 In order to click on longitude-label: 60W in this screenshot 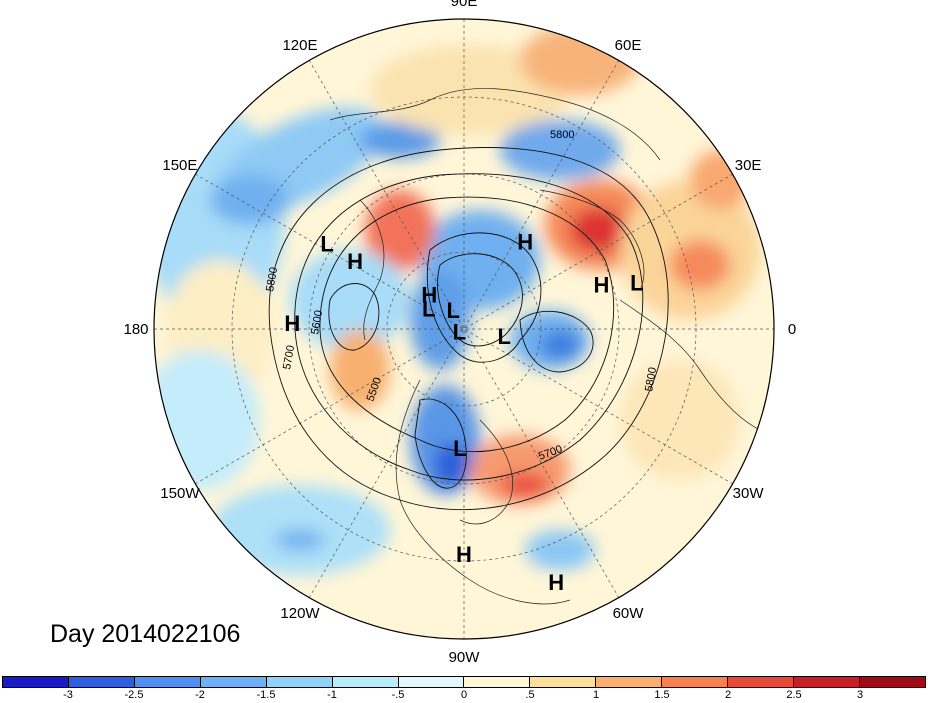, I will do `click(629, 613)`.